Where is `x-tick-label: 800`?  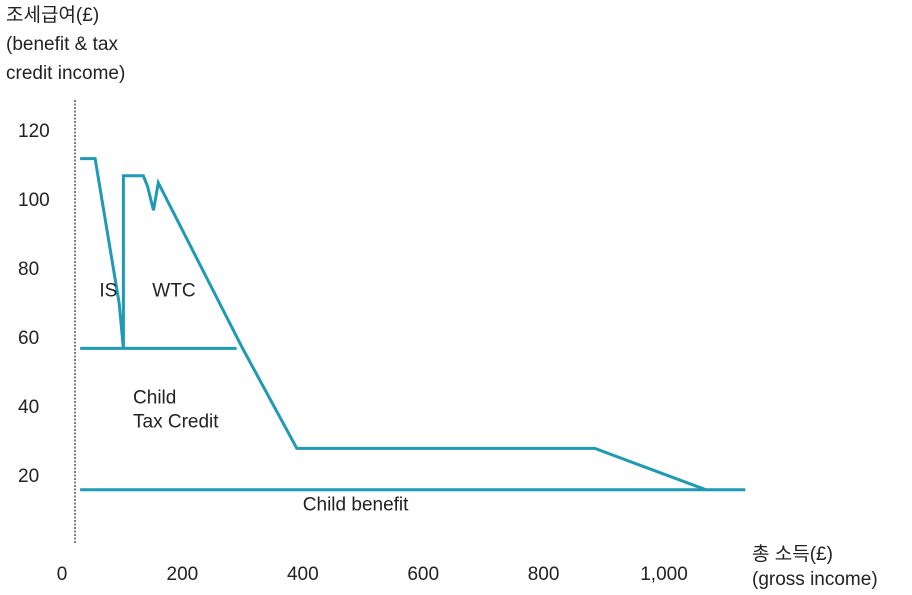
x-tick-label: 800 is located at coordinates (544, 574).